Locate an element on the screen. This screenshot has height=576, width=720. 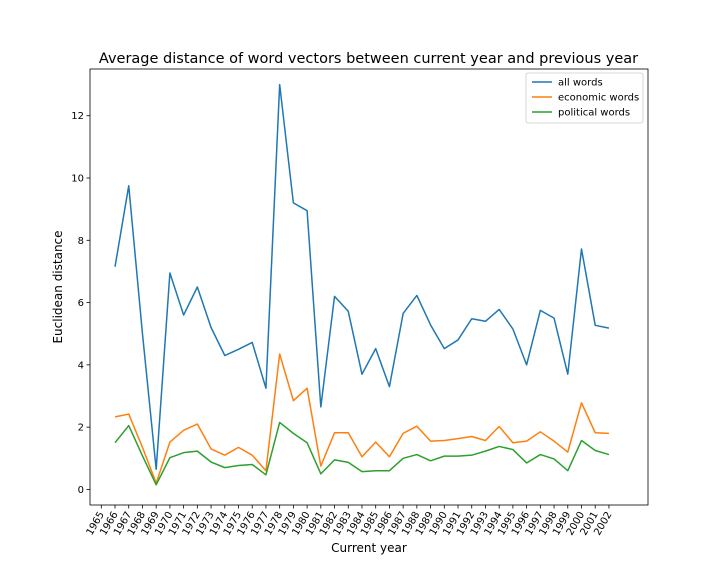
legend: all words economic words political words is located at coordinates (584, 98).